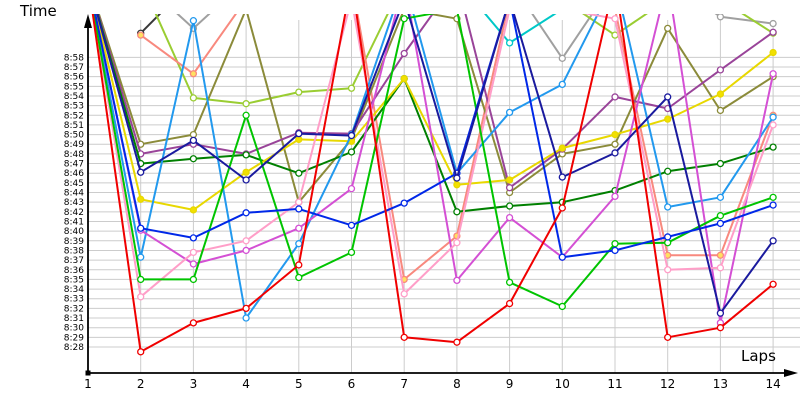 This screenshot has width=800, height=400. Describe the element at coordinates (404, 203) in the screenshot. I see `data-point-blue-lap7` at that location.